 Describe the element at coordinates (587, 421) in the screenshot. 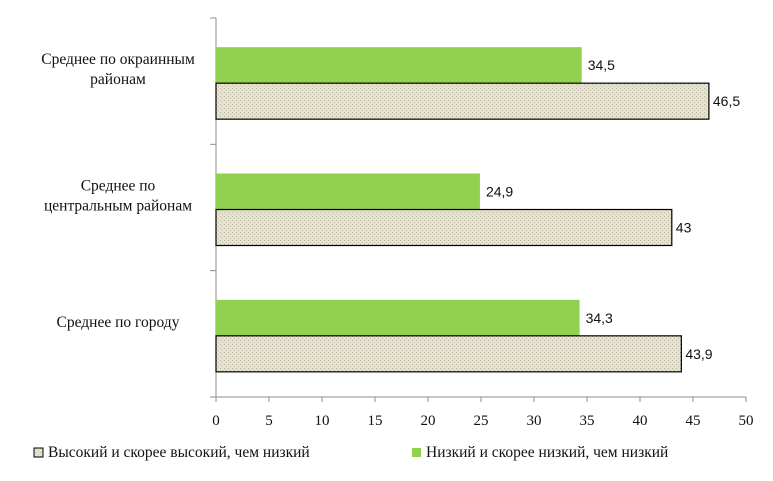

I see `x-tick-label: 35` at that location.